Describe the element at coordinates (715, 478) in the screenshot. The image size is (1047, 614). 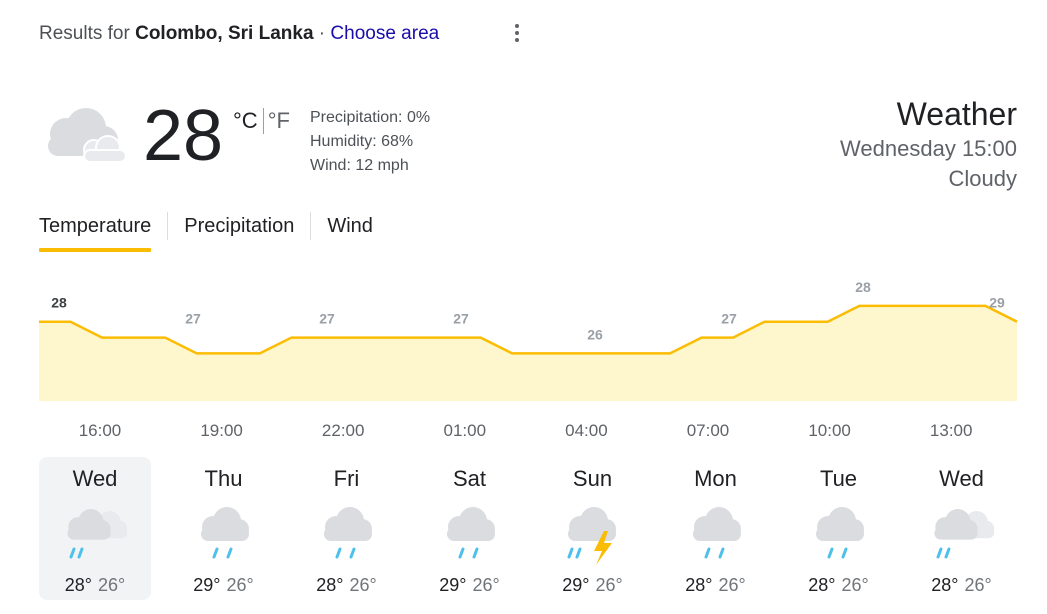
I see `day-name: Mon` at that location.